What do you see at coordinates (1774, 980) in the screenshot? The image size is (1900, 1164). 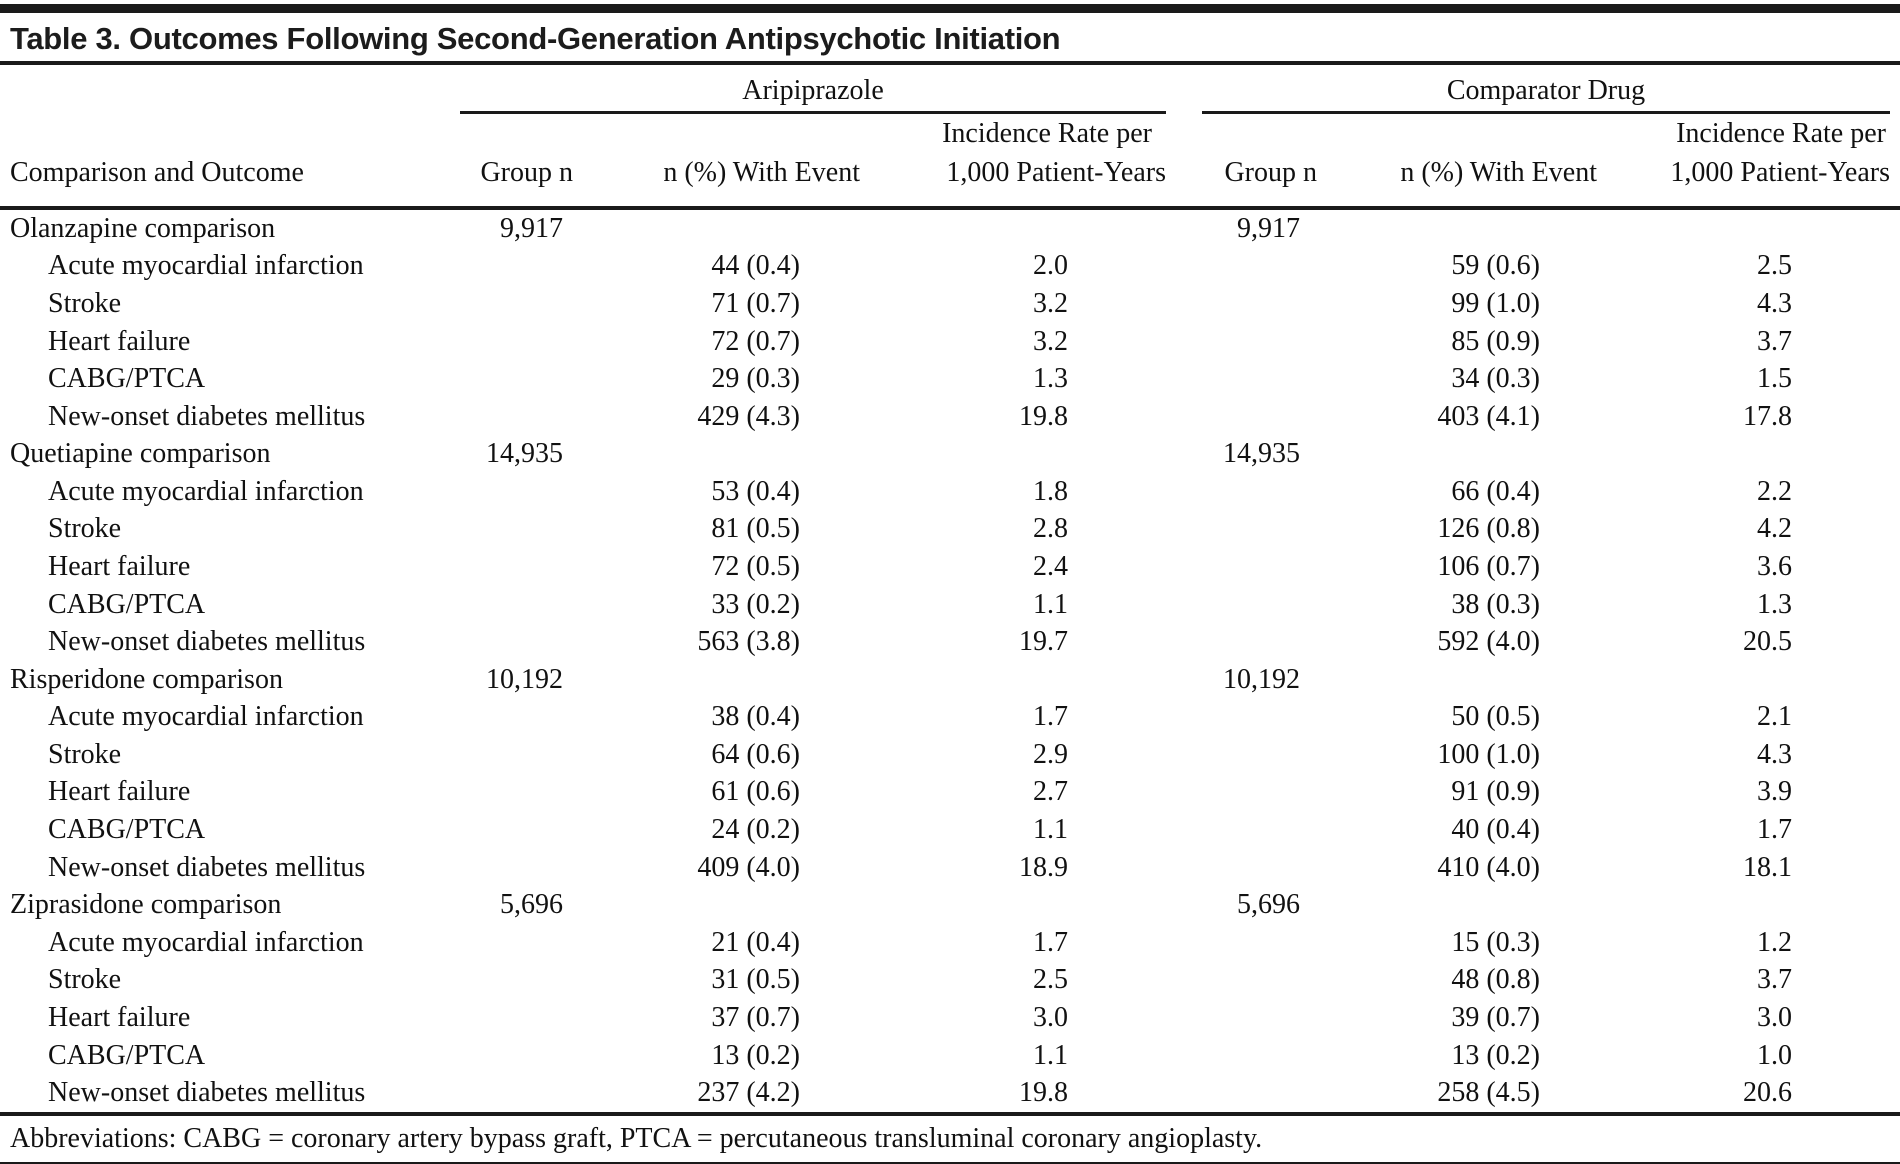 I see `comparator-incidence-rate: 3.7` at bounding box center [1774, 980].